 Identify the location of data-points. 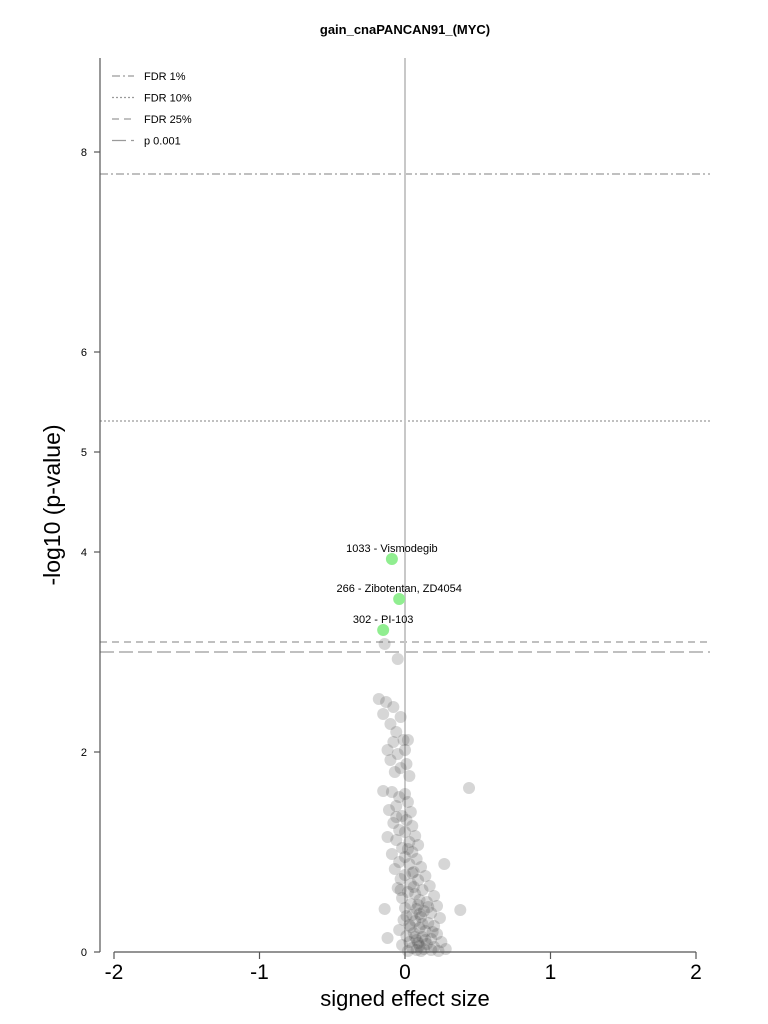
(424, 797).